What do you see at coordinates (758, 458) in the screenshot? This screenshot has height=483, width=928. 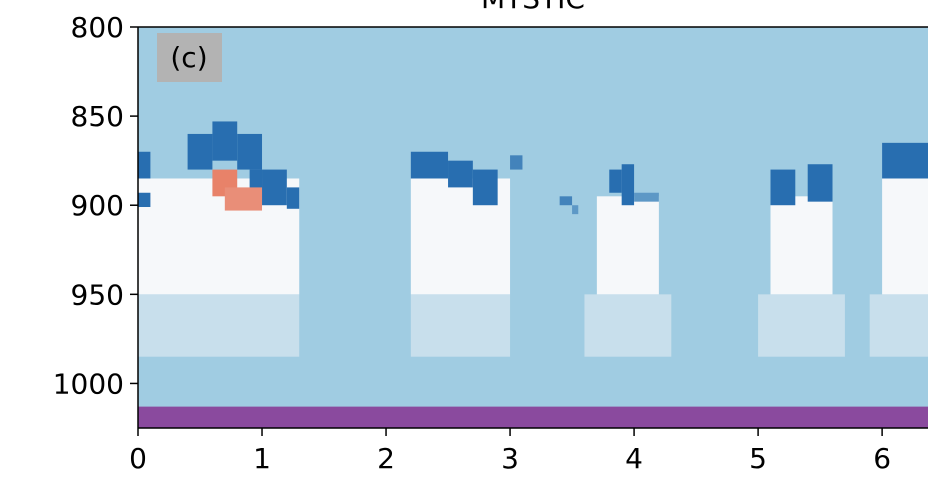 I see `x-tick-label: 5` at bounding box center [758, 458].